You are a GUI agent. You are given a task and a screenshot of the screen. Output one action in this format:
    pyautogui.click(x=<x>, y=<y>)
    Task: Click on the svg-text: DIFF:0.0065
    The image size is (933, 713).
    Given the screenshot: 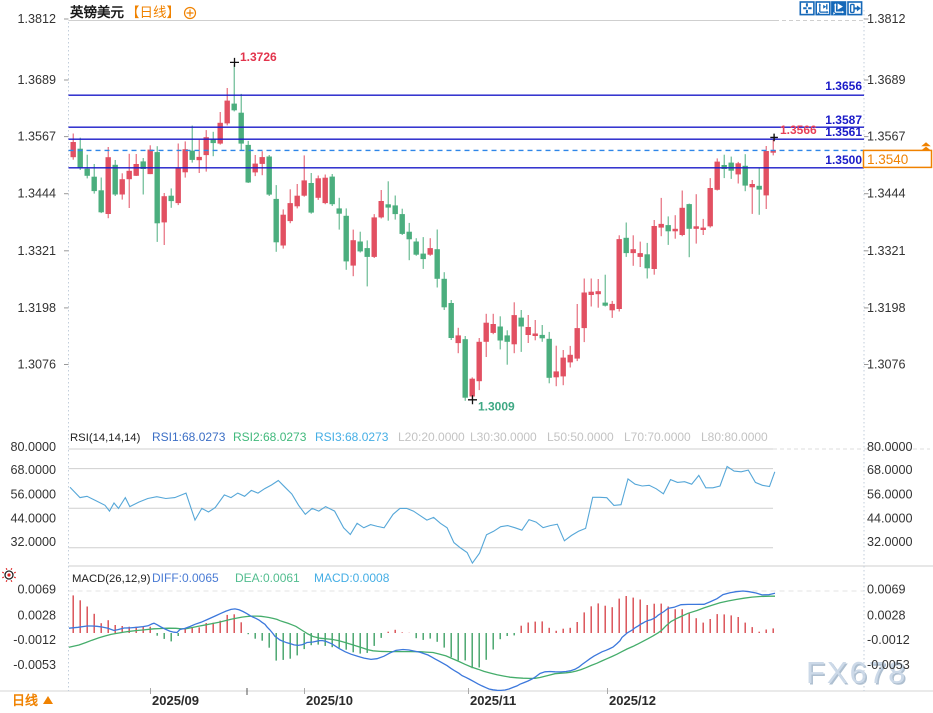 What is the action you would take?
    pyautogui.click(x=185, y=578)
    